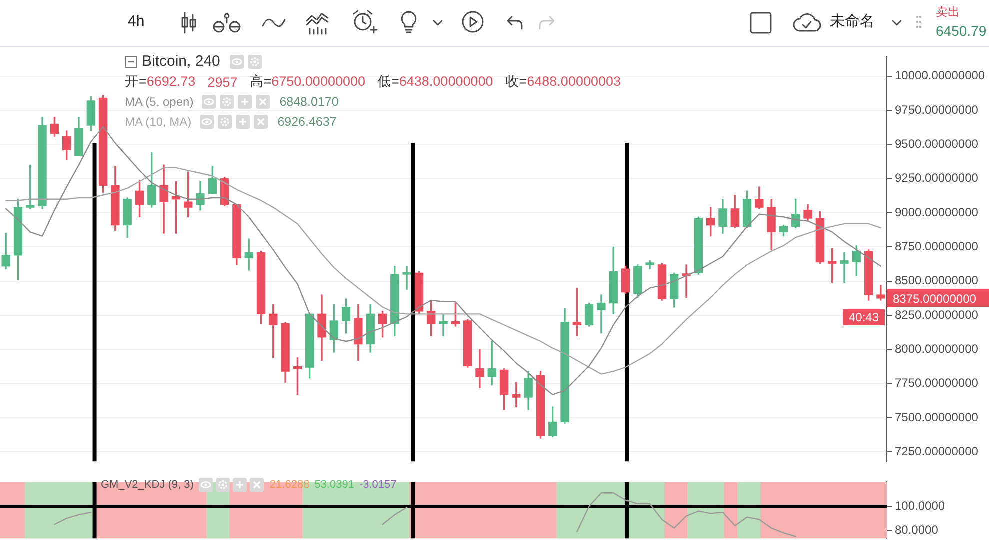  Describe the element at coordinates (158, 122) in the screenshot. I see `text: MA (10, MA)` at that location.